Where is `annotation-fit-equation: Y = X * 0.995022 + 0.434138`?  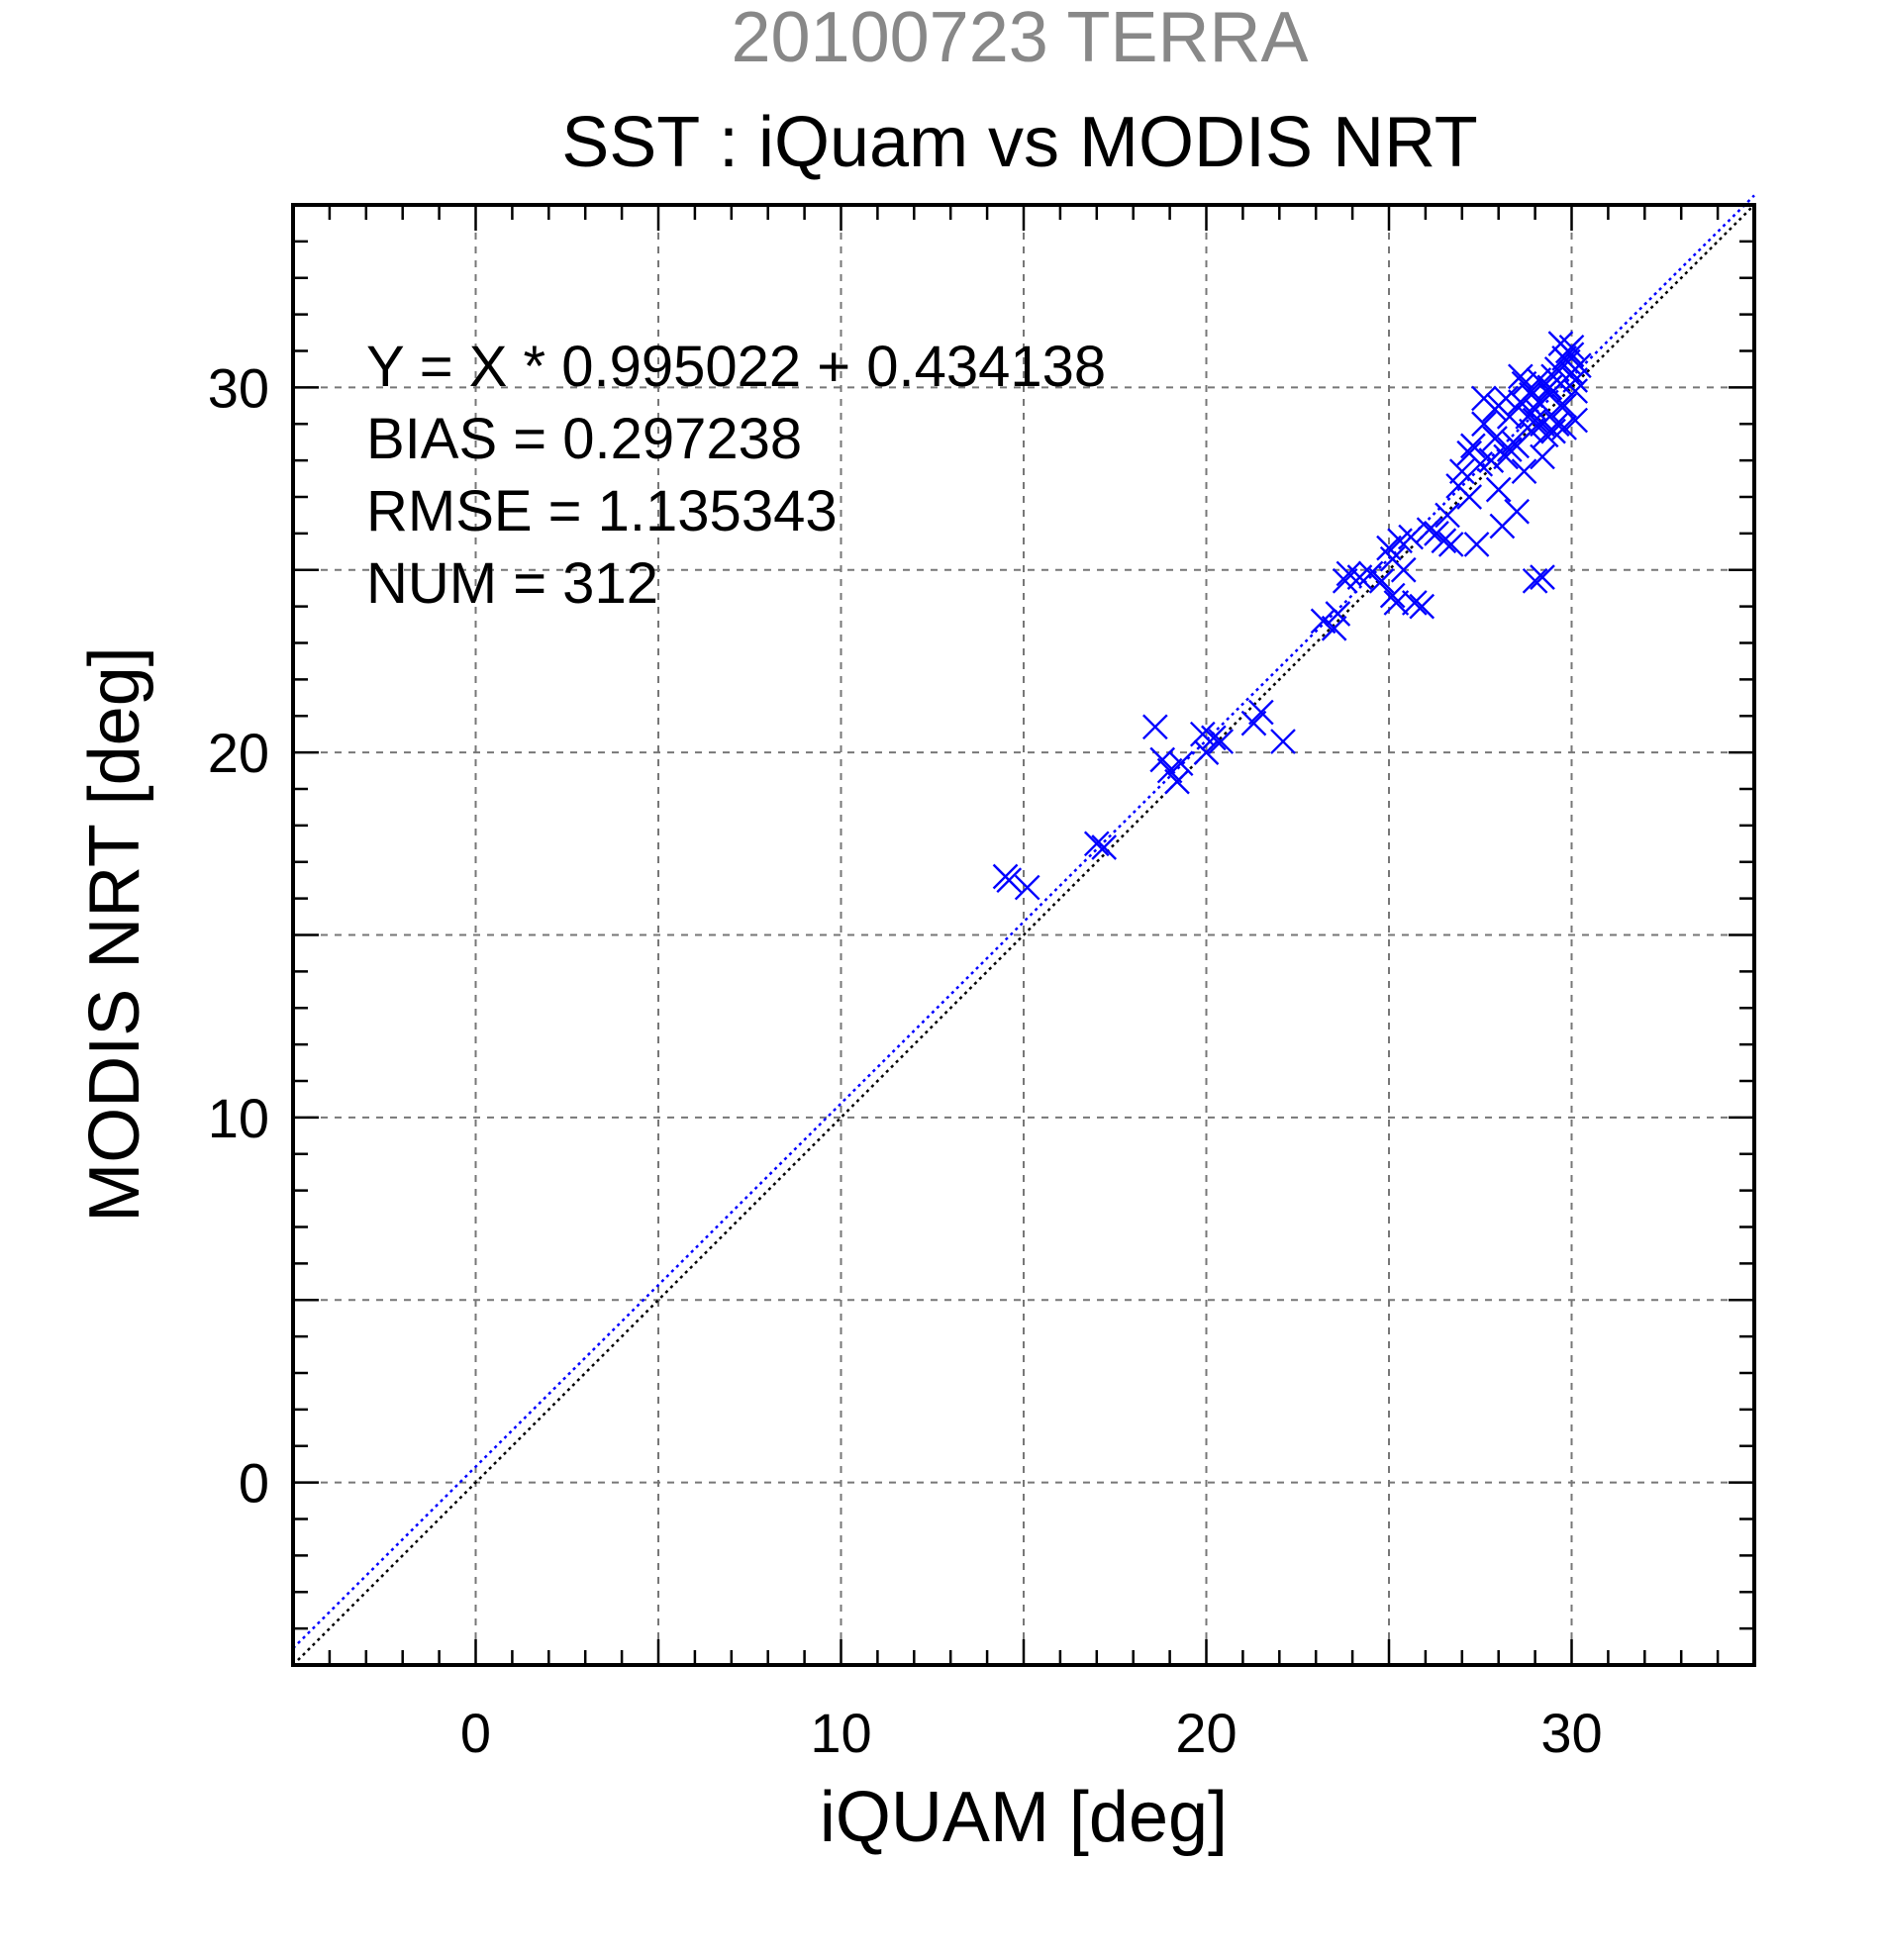 annotation-fit-equation: Y = X * 0.995022 + 0.434138 is located at coordinates (736, 367).